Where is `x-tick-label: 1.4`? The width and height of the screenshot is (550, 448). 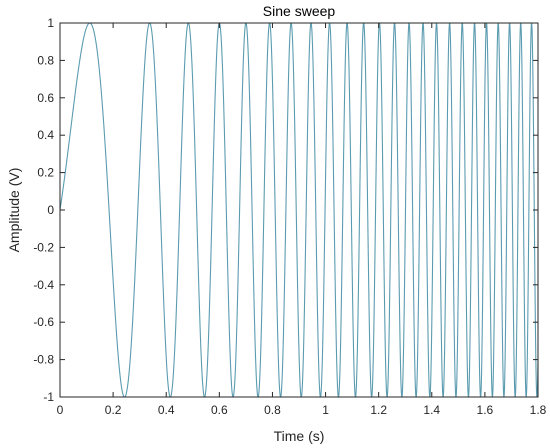
x-tick-label: 1.4 is located at coordinates (431, 410).